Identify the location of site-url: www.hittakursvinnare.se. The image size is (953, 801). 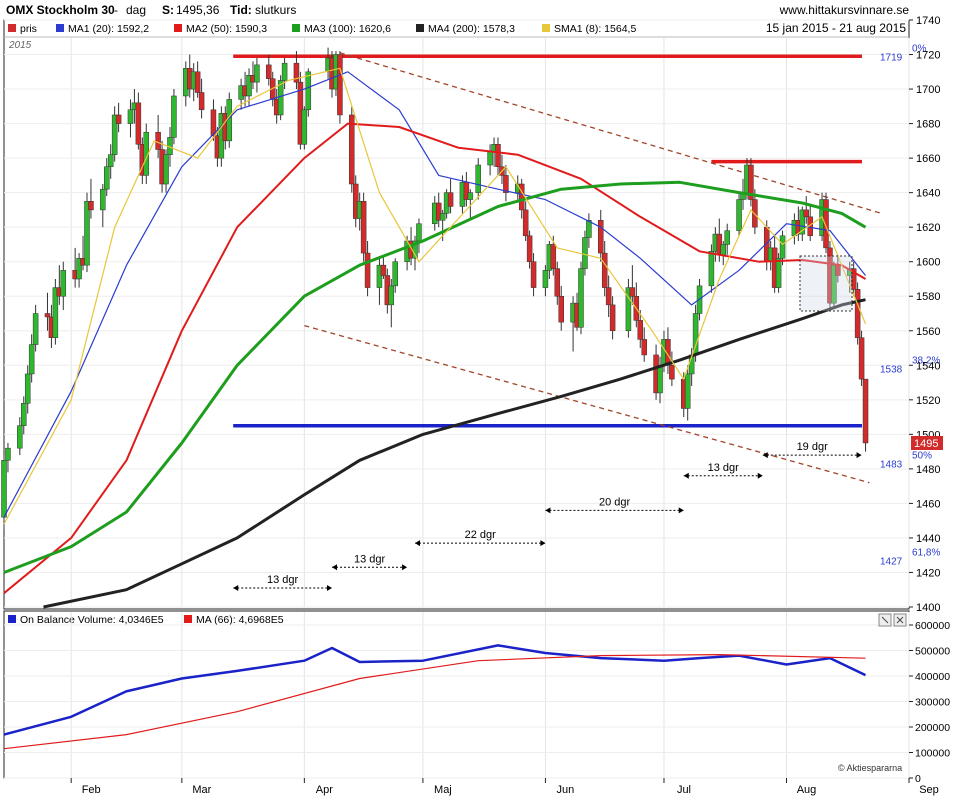
(844, 10).